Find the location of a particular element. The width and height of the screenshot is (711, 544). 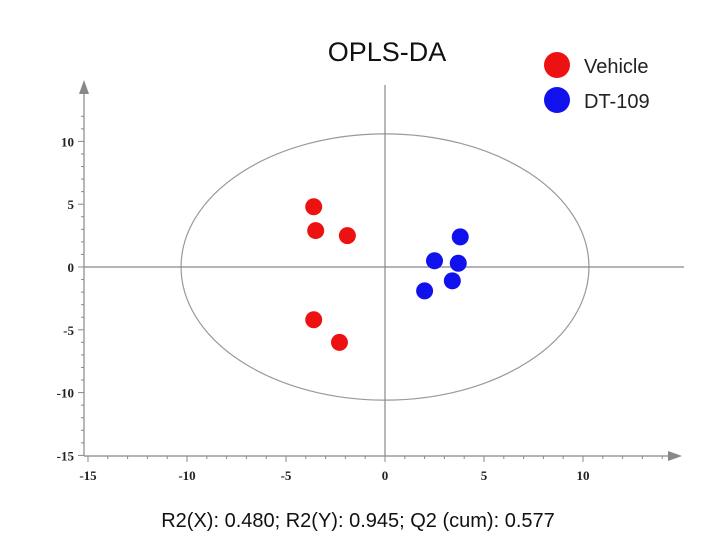

y-tick-label: 5 is located at coordinates (71, 204).